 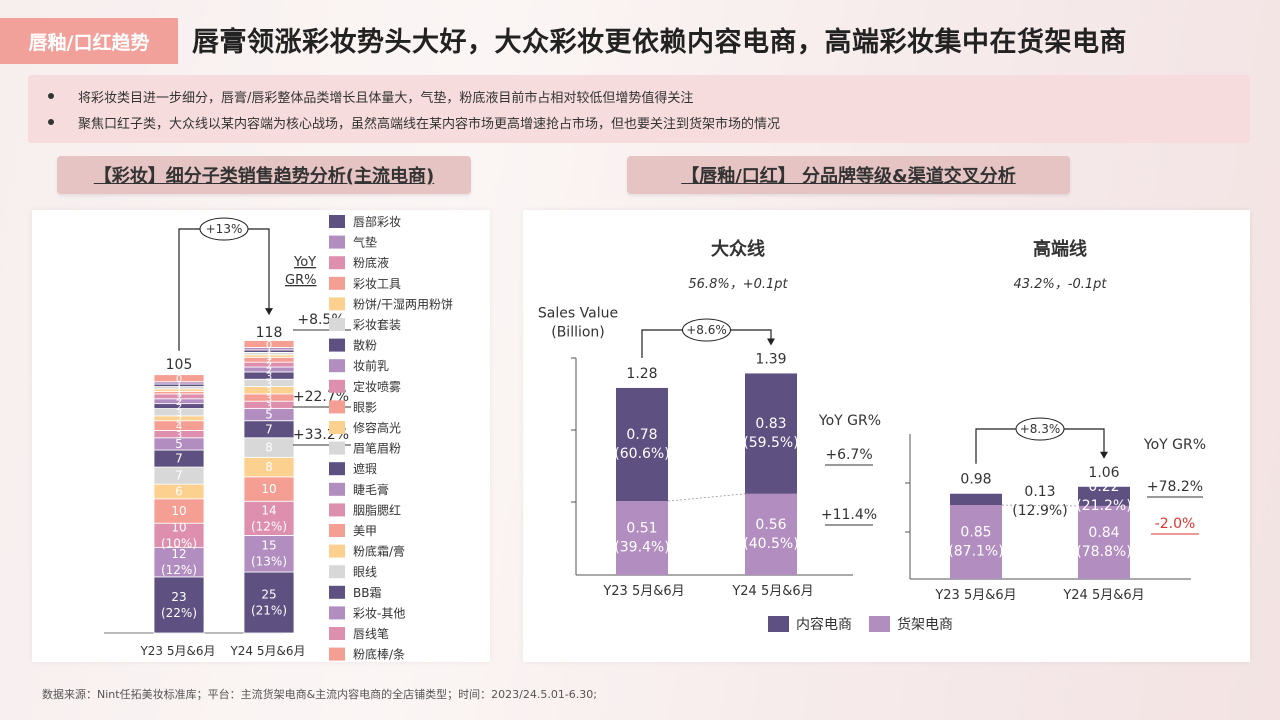 What do you see at coordinates (353, 572) in the screenshot?
I see `legend-item: 眼线` at bounding box center [353, 572].